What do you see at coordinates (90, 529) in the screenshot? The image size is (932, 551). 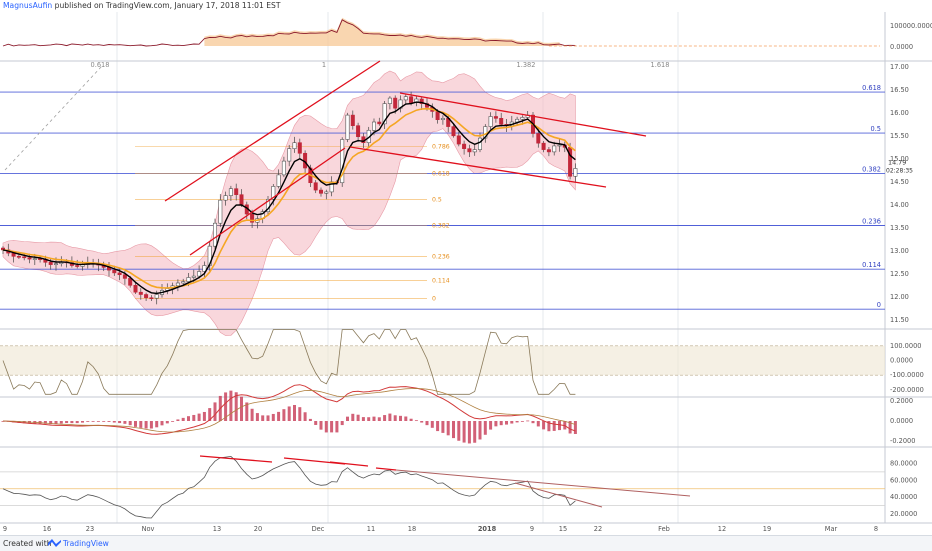 I see `time-axis-label: 23` at bounding box center [90, 529].